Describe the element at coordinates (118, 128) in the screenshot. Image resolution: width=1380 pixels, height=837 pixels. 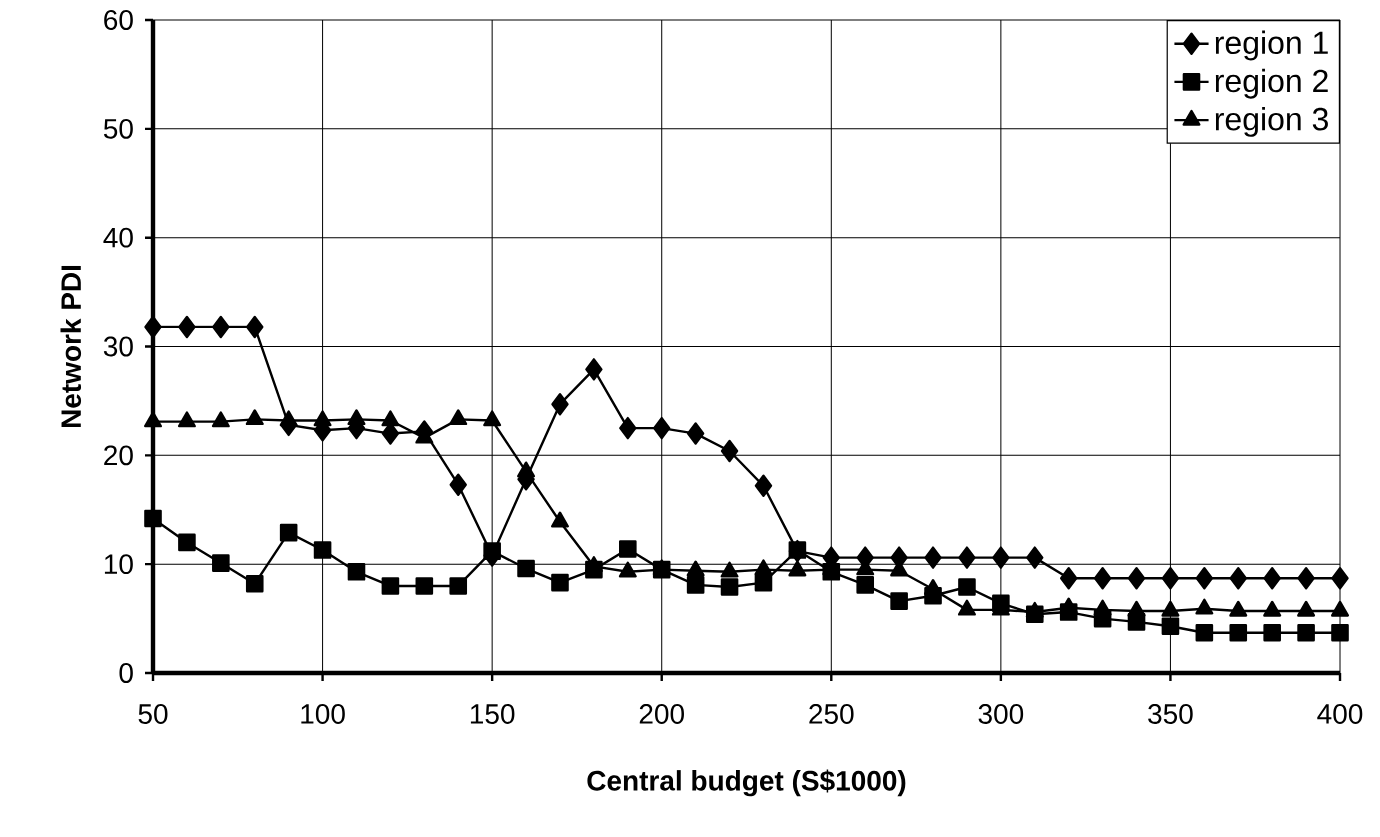
I see `y-tick-label: 50` at that location.